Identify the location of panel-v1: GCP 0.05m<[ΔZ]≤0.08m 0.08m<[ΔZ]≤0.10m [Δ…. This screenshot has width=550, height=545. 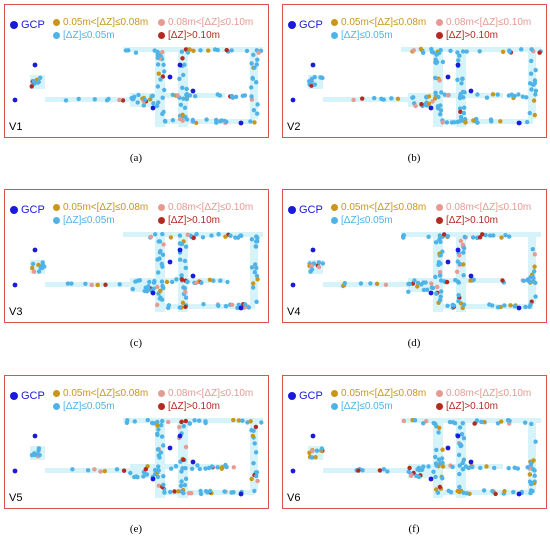
(136, 71).